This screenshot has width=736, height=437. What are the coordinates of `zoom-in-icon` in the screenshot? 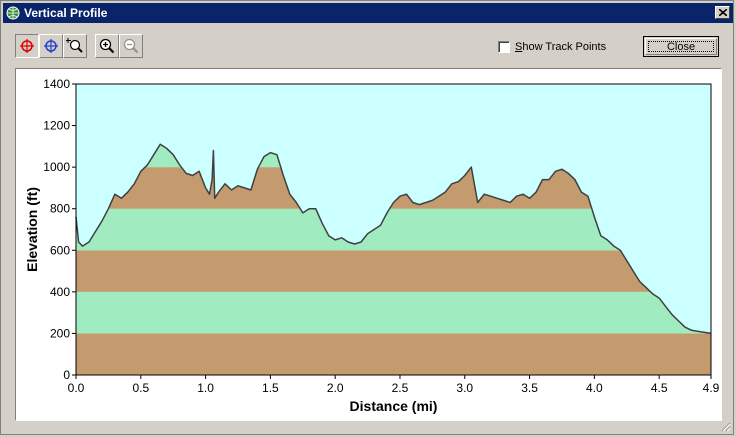 It's located at (107, 46).